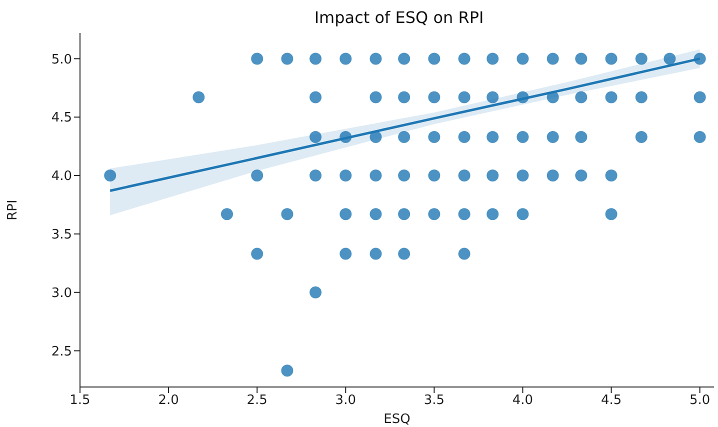 The width and height of the screenshot is (718, 427). Describe the element at coordinates (699, 400) in the screenshot. I see `x-tick-label: 5.0` at that location.